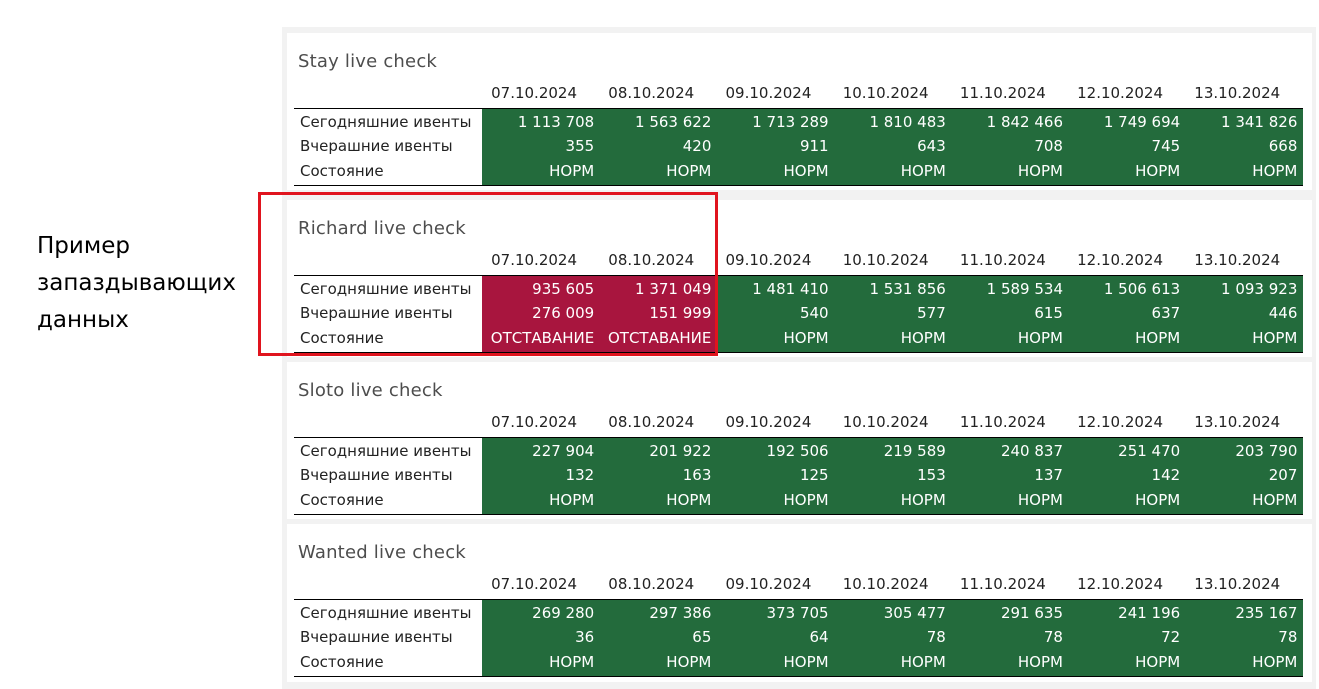  I want to click on today-cell: 1 506 613, so click(1142, 289).